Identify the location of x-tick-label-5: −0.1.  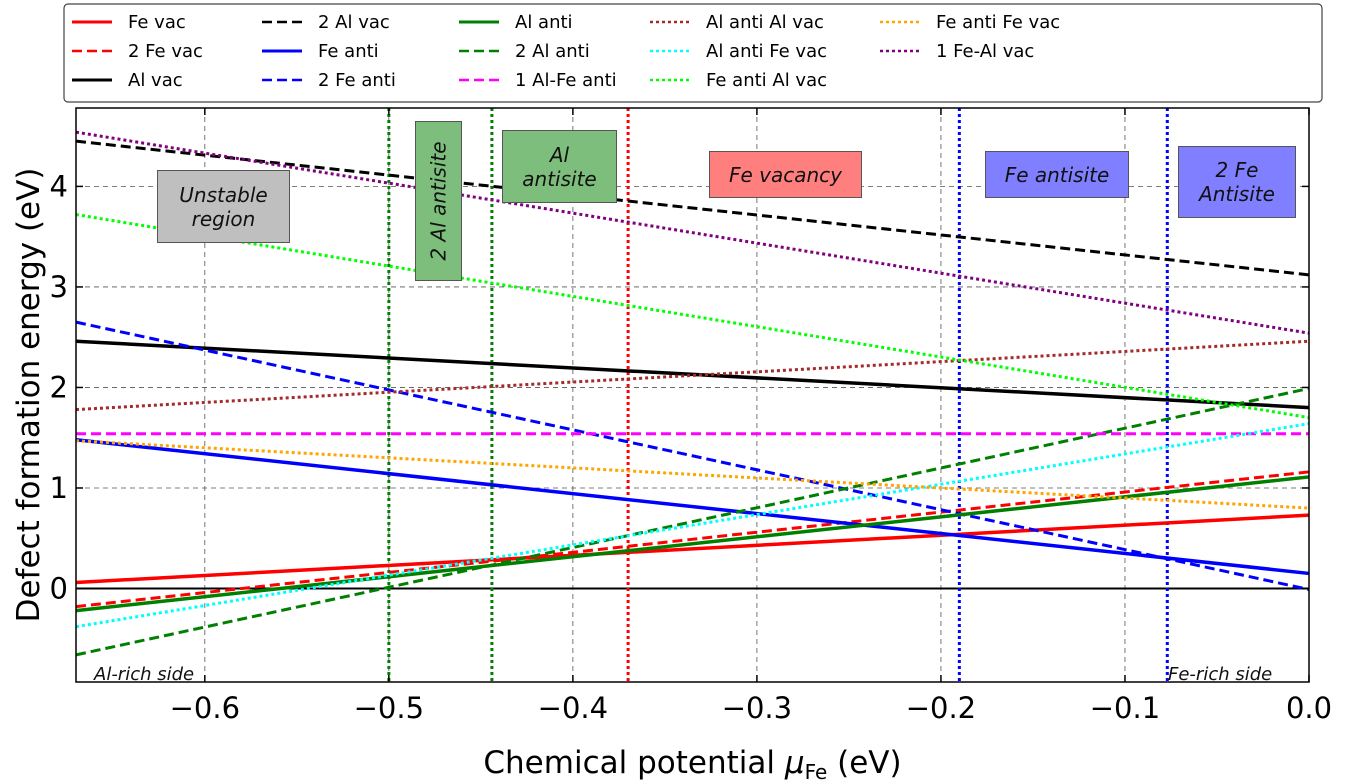
(1125, 708).